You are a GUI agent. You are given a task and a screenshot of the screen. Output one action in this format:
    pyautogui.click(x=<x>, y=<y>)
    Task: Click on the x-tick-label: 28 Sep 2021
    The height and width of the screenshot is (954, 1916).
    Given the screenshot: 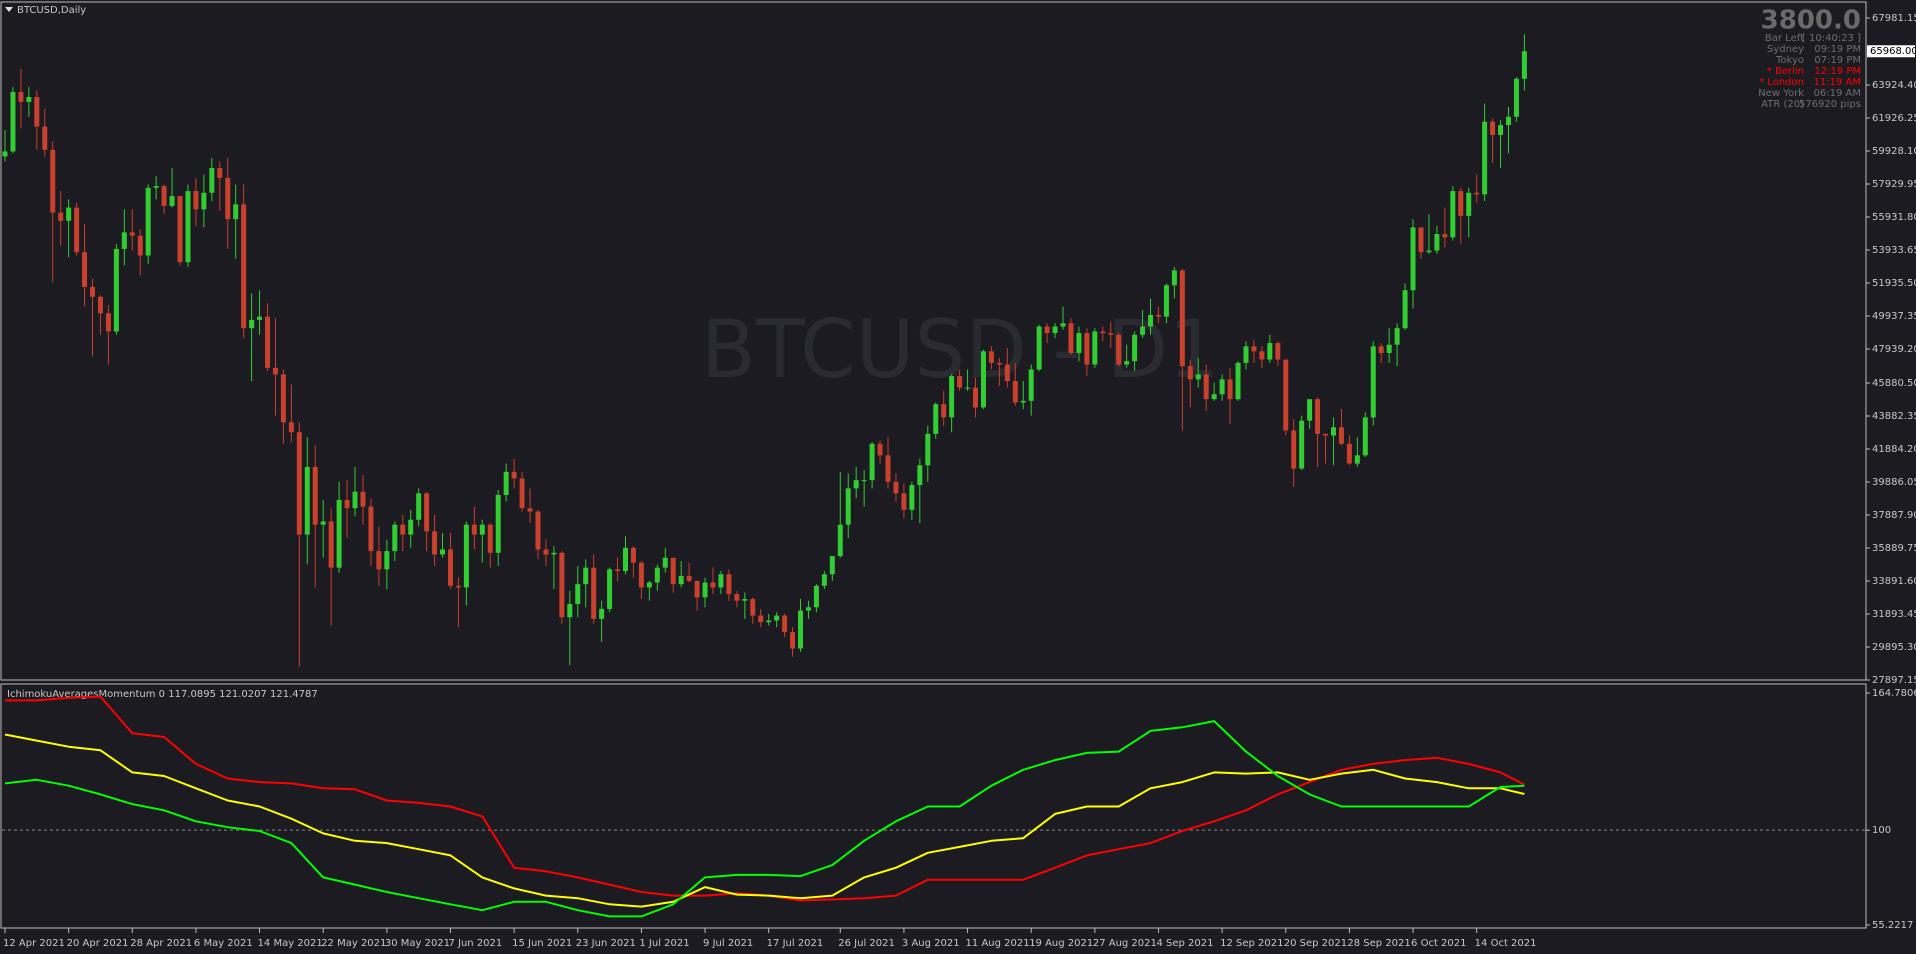 What is the action you would take?
    pyautogui.click(x=1378, y=943)
    